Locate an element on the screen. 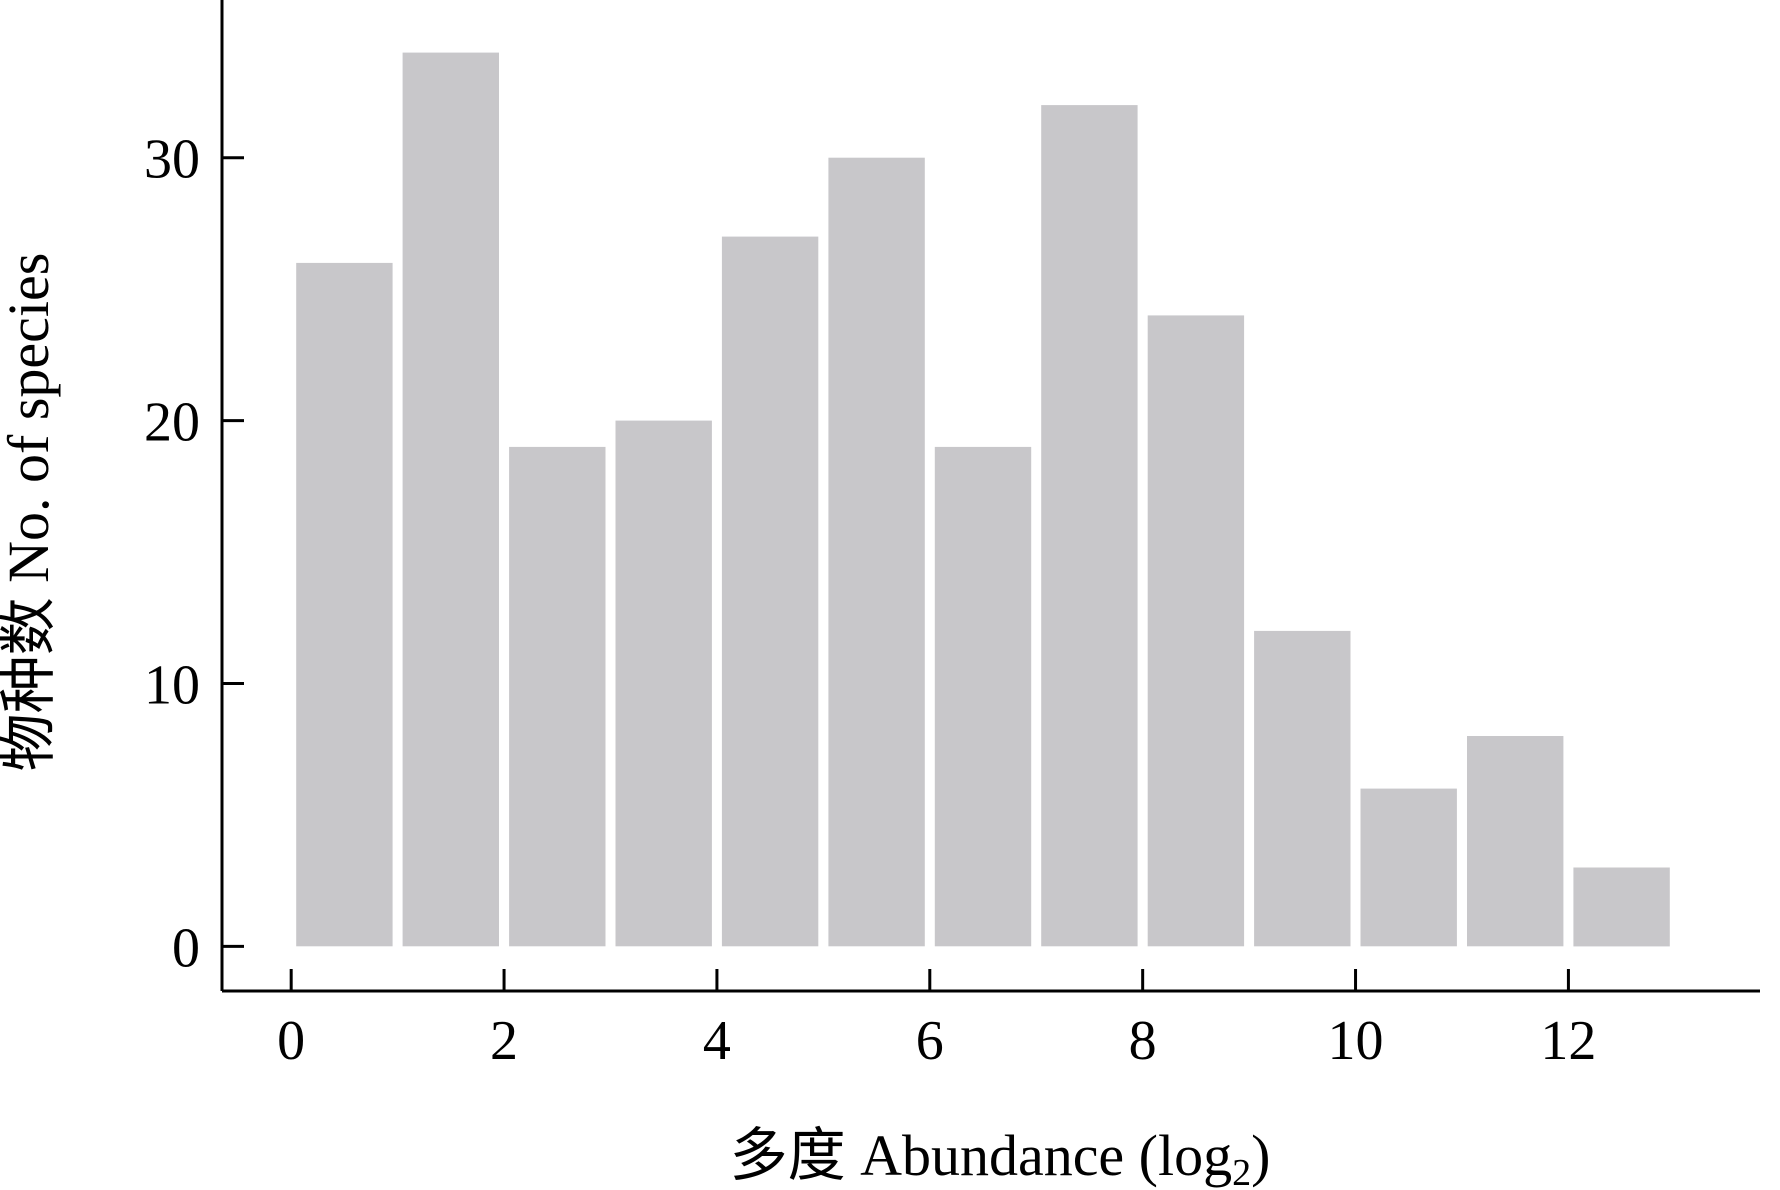  x-tick-label: 4 is located at coordinates (717, 1041).